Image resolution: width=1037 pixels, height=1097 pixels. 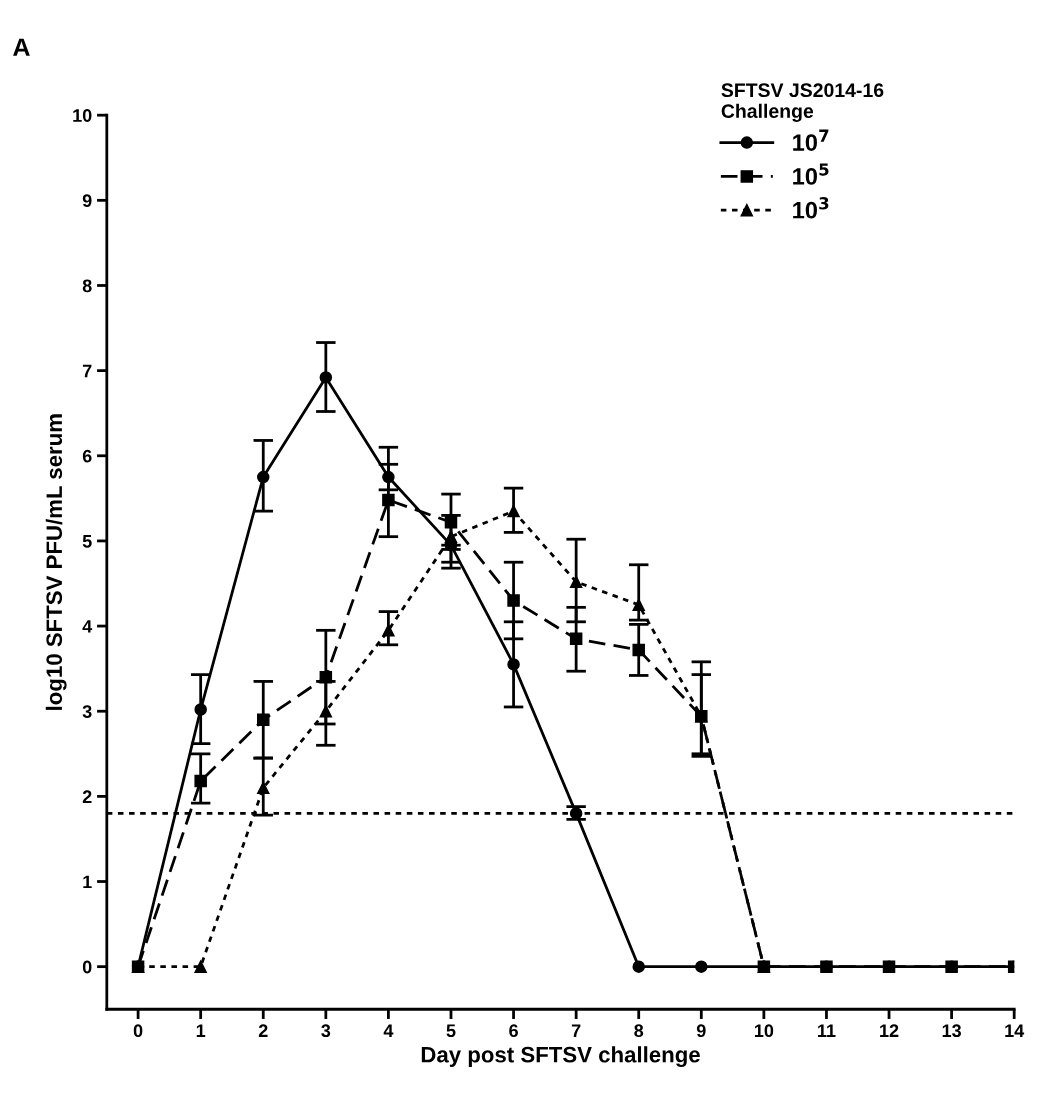 What do you see at coordinates (138, 1031) in the screenshot?
I see `x-tick-label: 0` at bounding box center [138, 1031].